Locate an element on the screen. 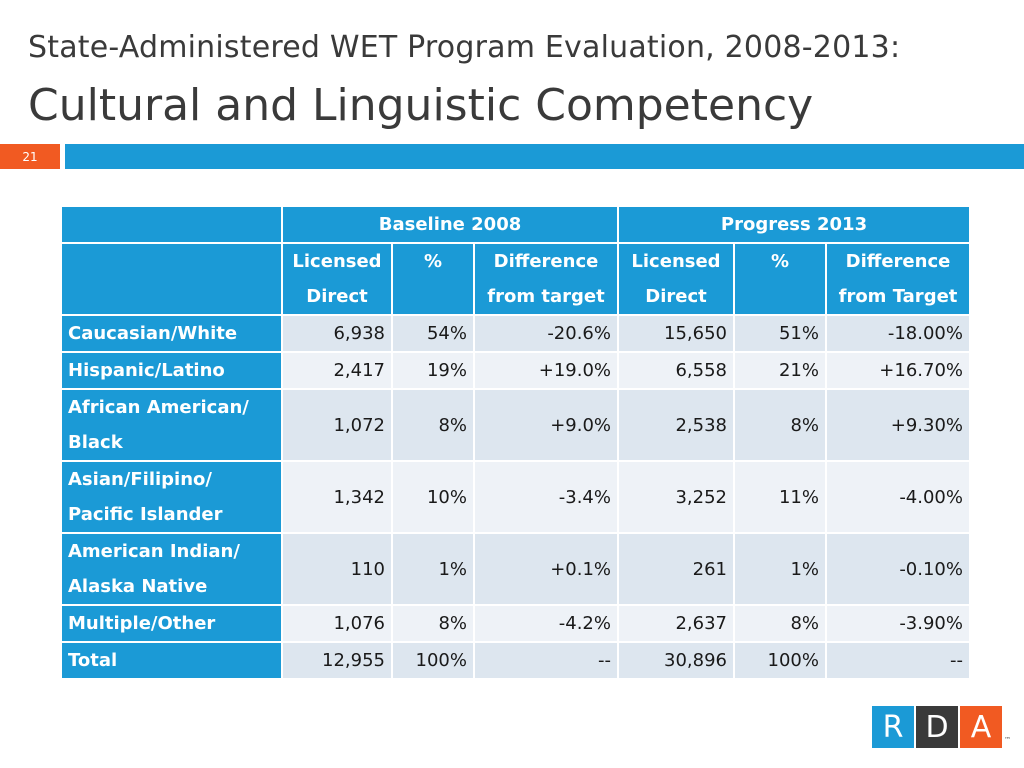  row-label-text: Hispanic/Latino is located at coordinates (146, 370).